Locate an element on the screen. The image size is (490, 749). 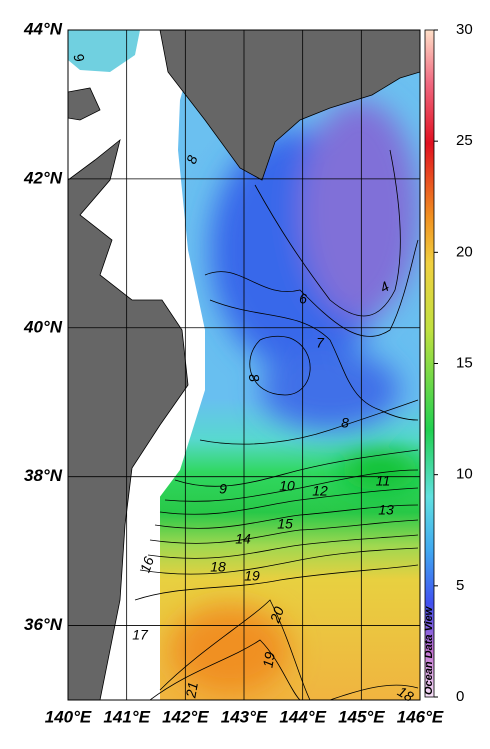
contour-label: 10 is located at coordinates (287, 486).